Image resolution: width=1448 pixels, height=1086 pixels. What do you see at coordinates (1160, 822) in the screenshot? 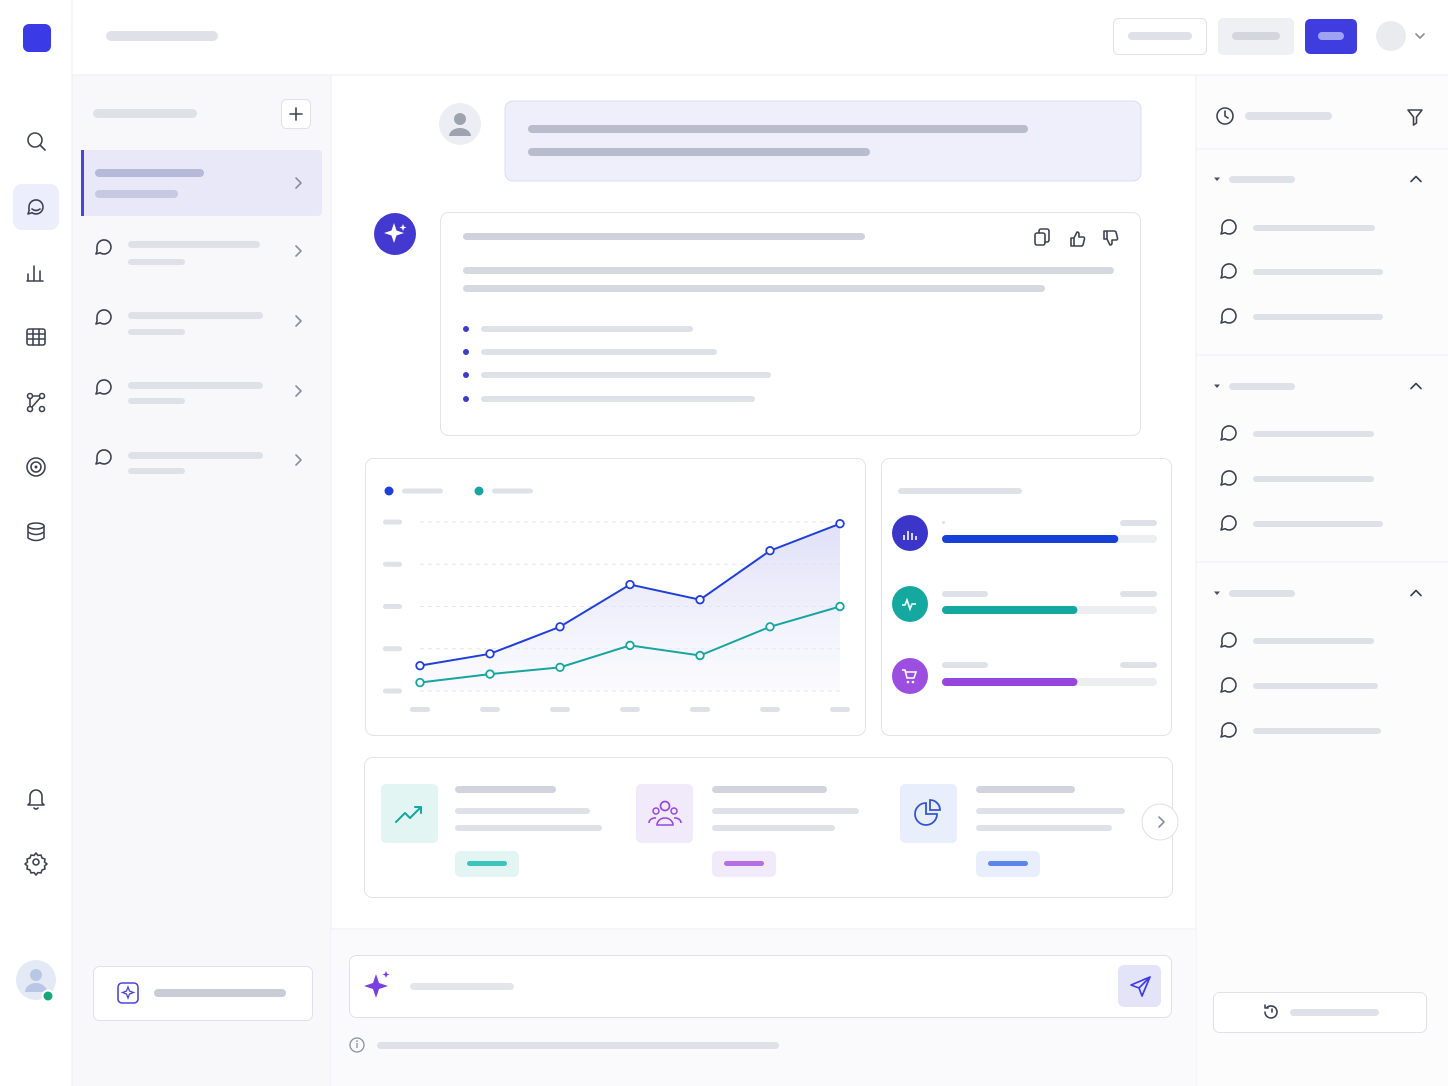
I see `next-button` at bounding box center [1160, 822].